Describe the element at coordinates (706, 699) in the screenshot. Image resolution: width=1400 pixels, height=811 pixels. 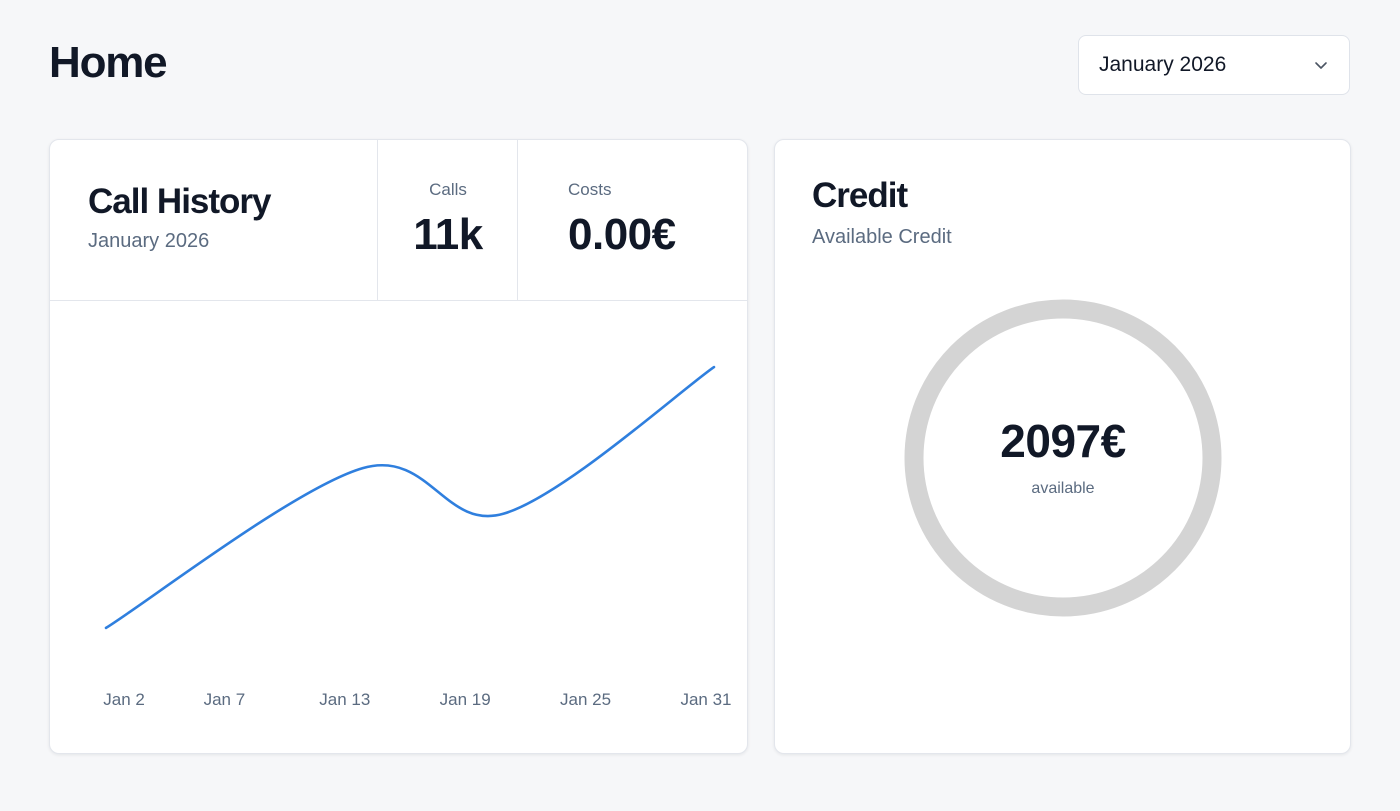
I see `x-tick-label: Jan 31` at that location.